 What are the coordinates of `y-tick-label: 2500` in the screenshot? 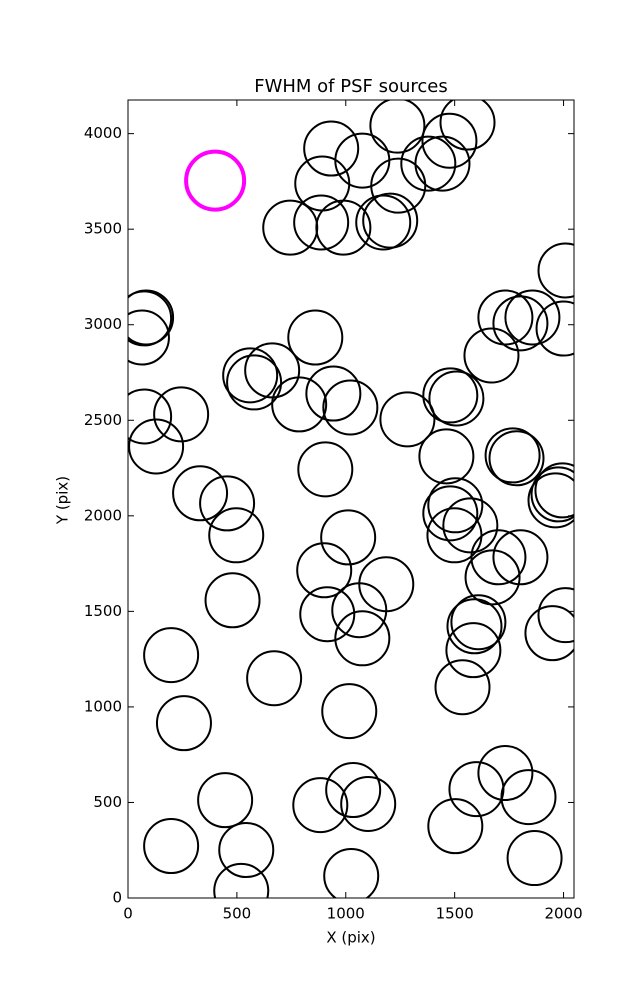 It's located at (103, 420).